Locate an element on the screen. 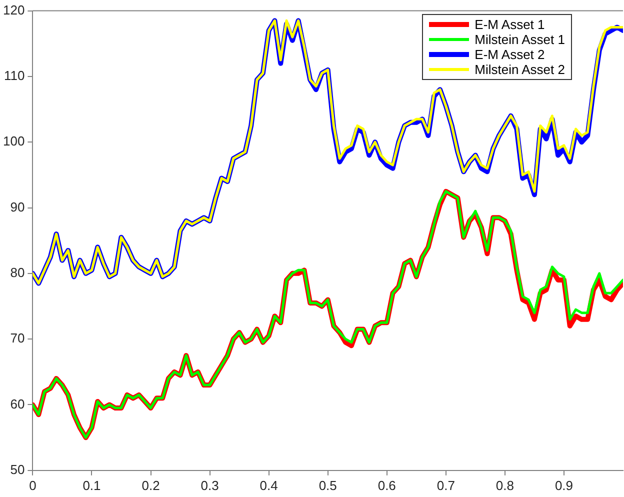 The height and width of the screenshot is (497, 624). y-tick-label: 50 is located at coordinates (17, 469).